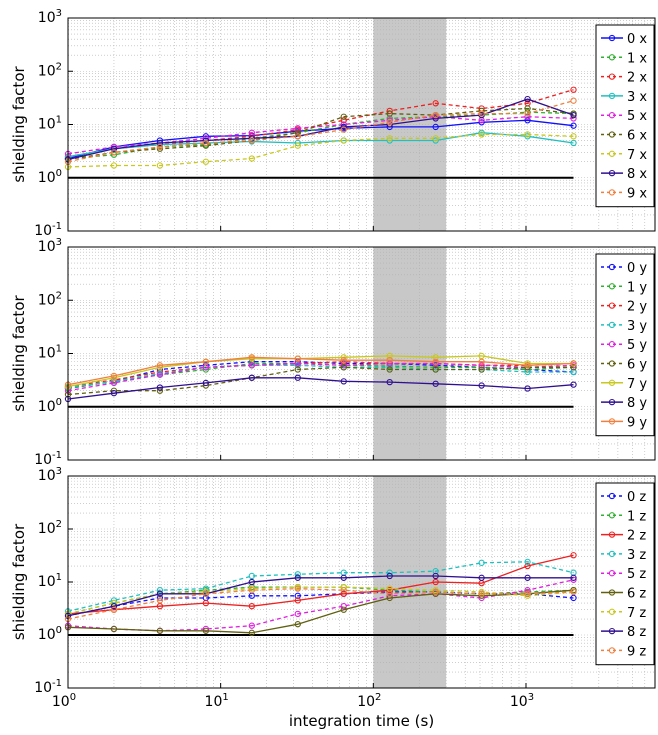 This screenshot has height=735, width=658. Describe the element at coordinates (625, 116) in the screenshot. I see `legend: 0 x 1 x 2 x 3 x 5 x 6 x 7 x 8 x 9 x` at that location.